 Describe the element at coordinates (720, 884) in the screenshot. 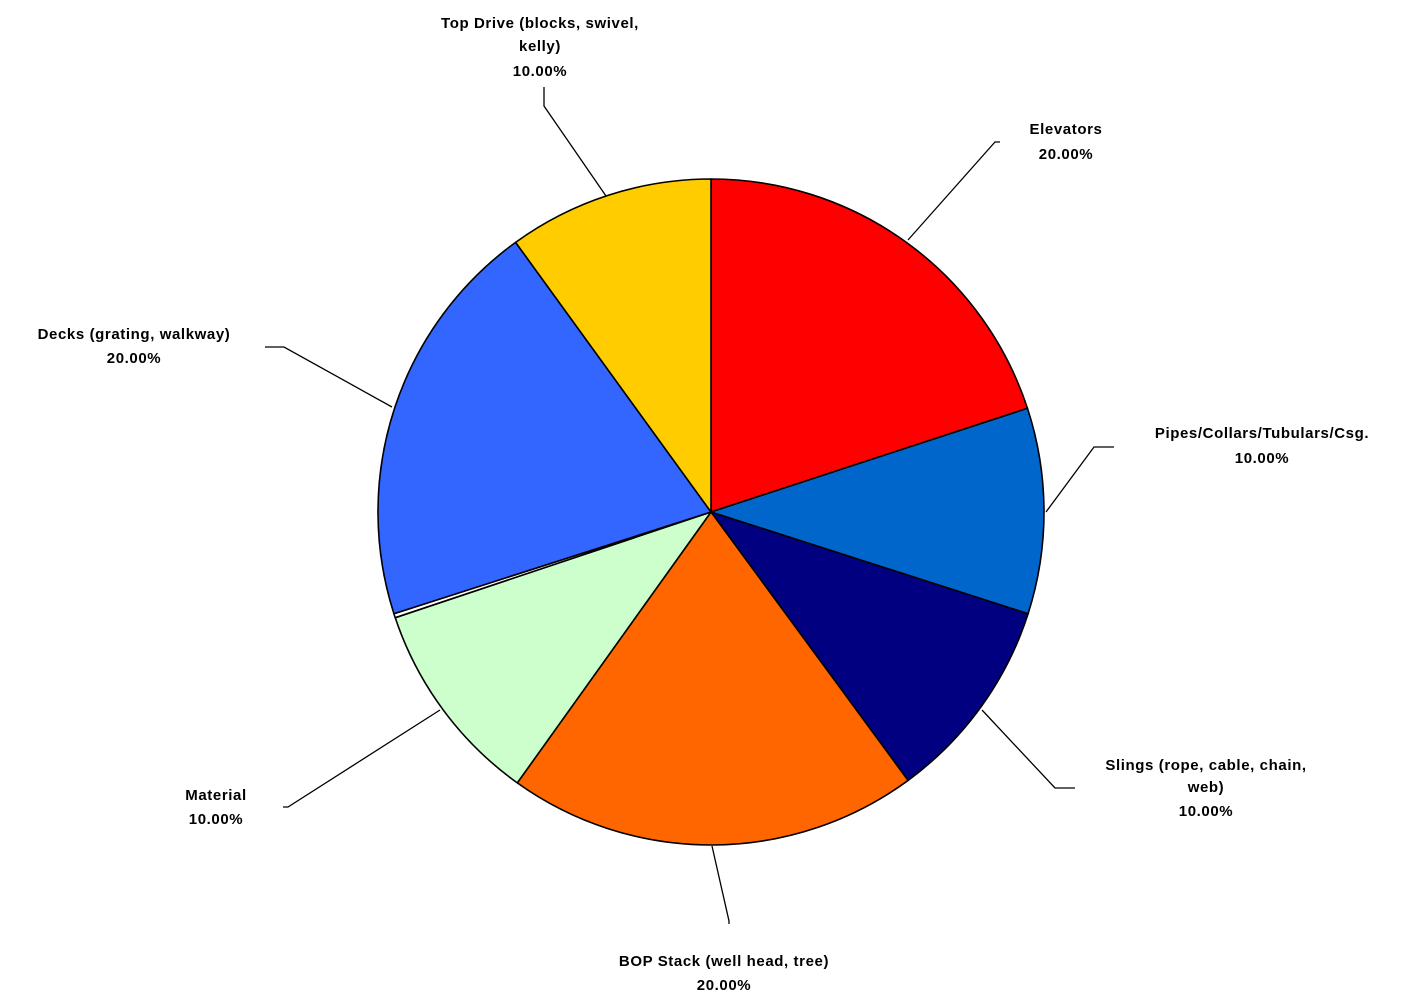

I see `leader-line-bop-stack-well-head-tree` at that location.